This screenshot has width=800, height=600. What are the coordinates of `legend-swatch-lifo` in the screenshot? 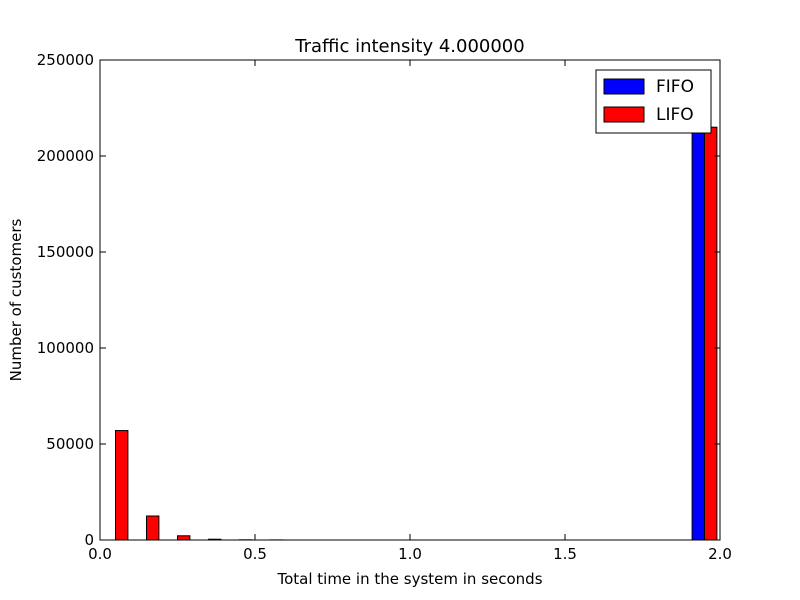 It's located at (624, 114).